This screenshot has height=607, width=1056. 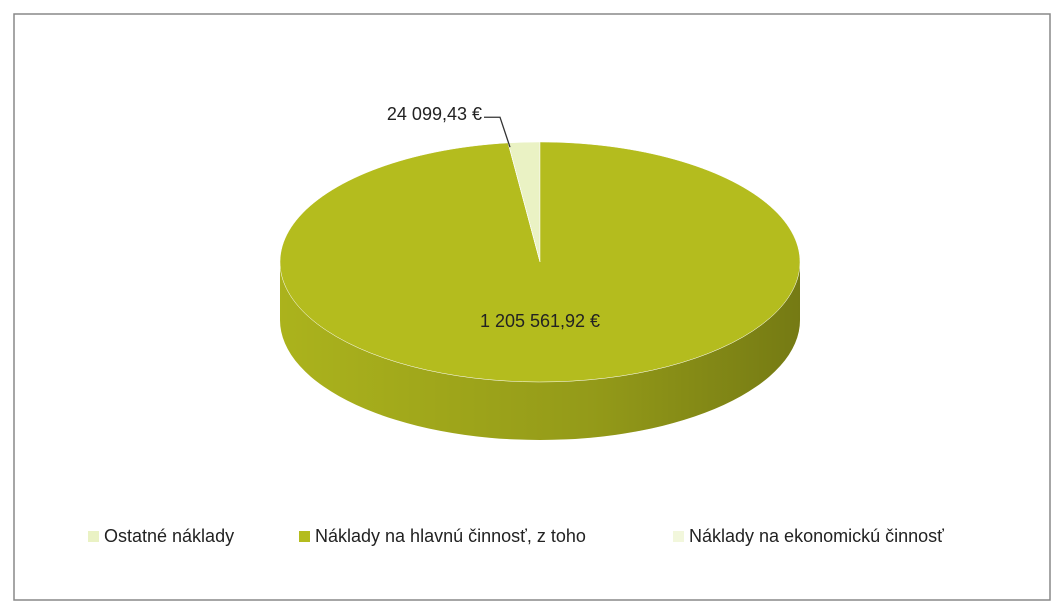 What do you see at coordinates (540, 351) in the screenshot?
I see `pie-side-shade` at bounding box center [540, 351].